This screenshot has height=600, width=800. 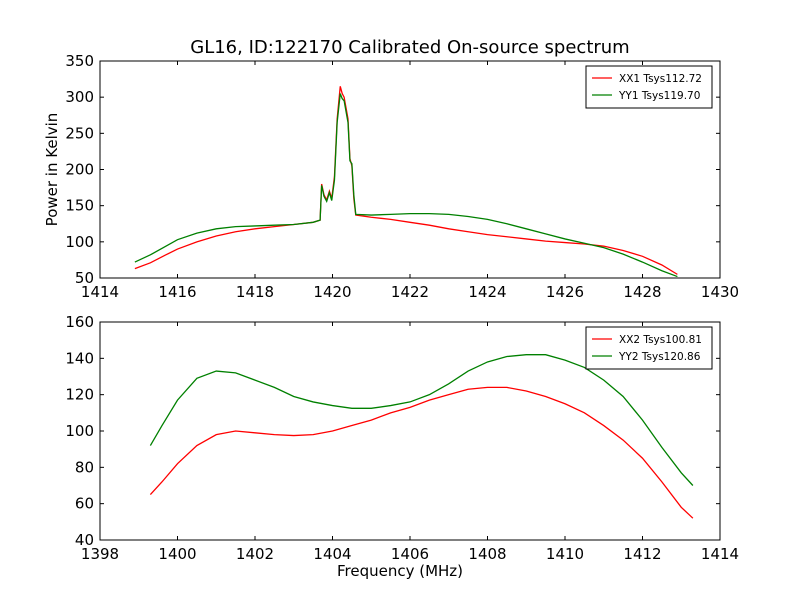 I want to click on y-tick-label: 80, so click(x=84, y=467).